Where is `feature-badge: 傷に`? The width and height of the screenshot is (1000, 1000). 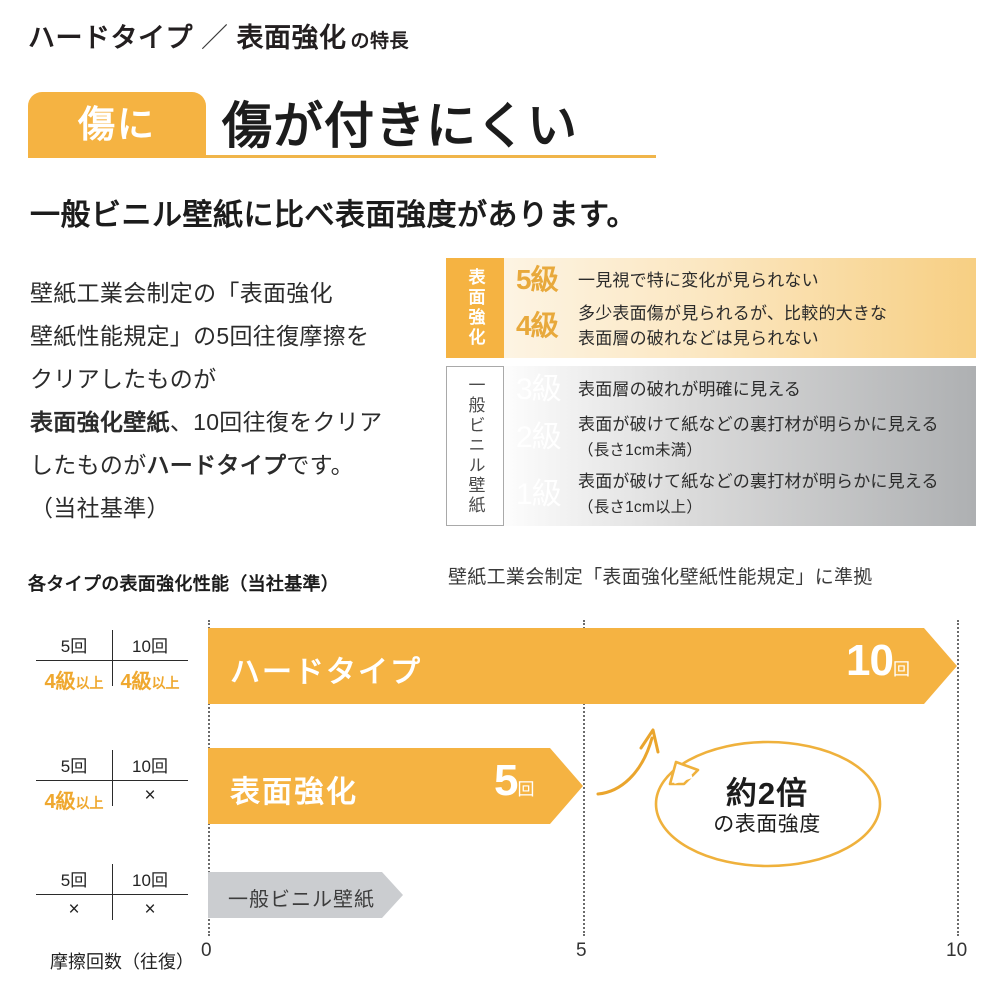
feature-badge: 傷に is located at coordinates (117, 125).